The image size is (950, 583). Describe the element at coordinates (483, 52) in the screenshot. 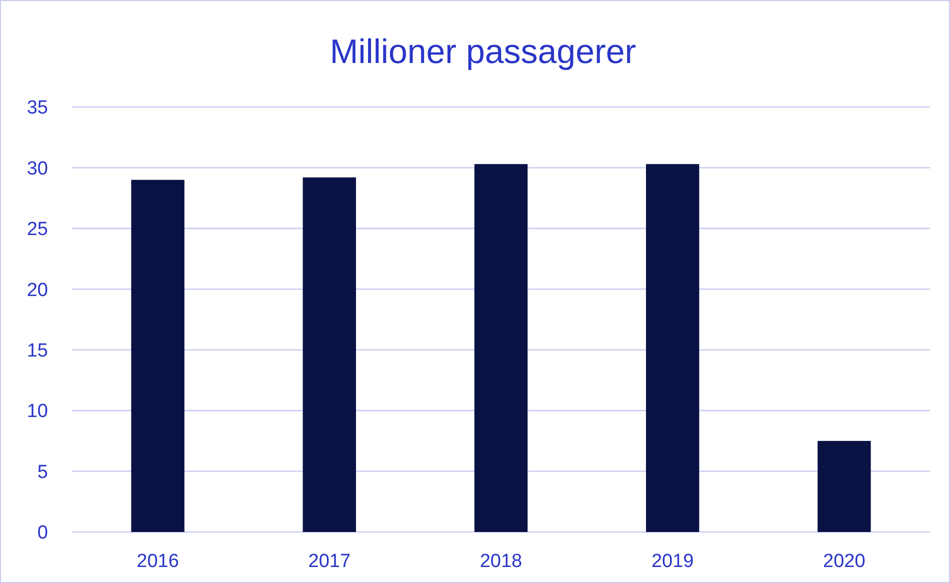

I see `chart-title: Millioner passagerer` at that location.